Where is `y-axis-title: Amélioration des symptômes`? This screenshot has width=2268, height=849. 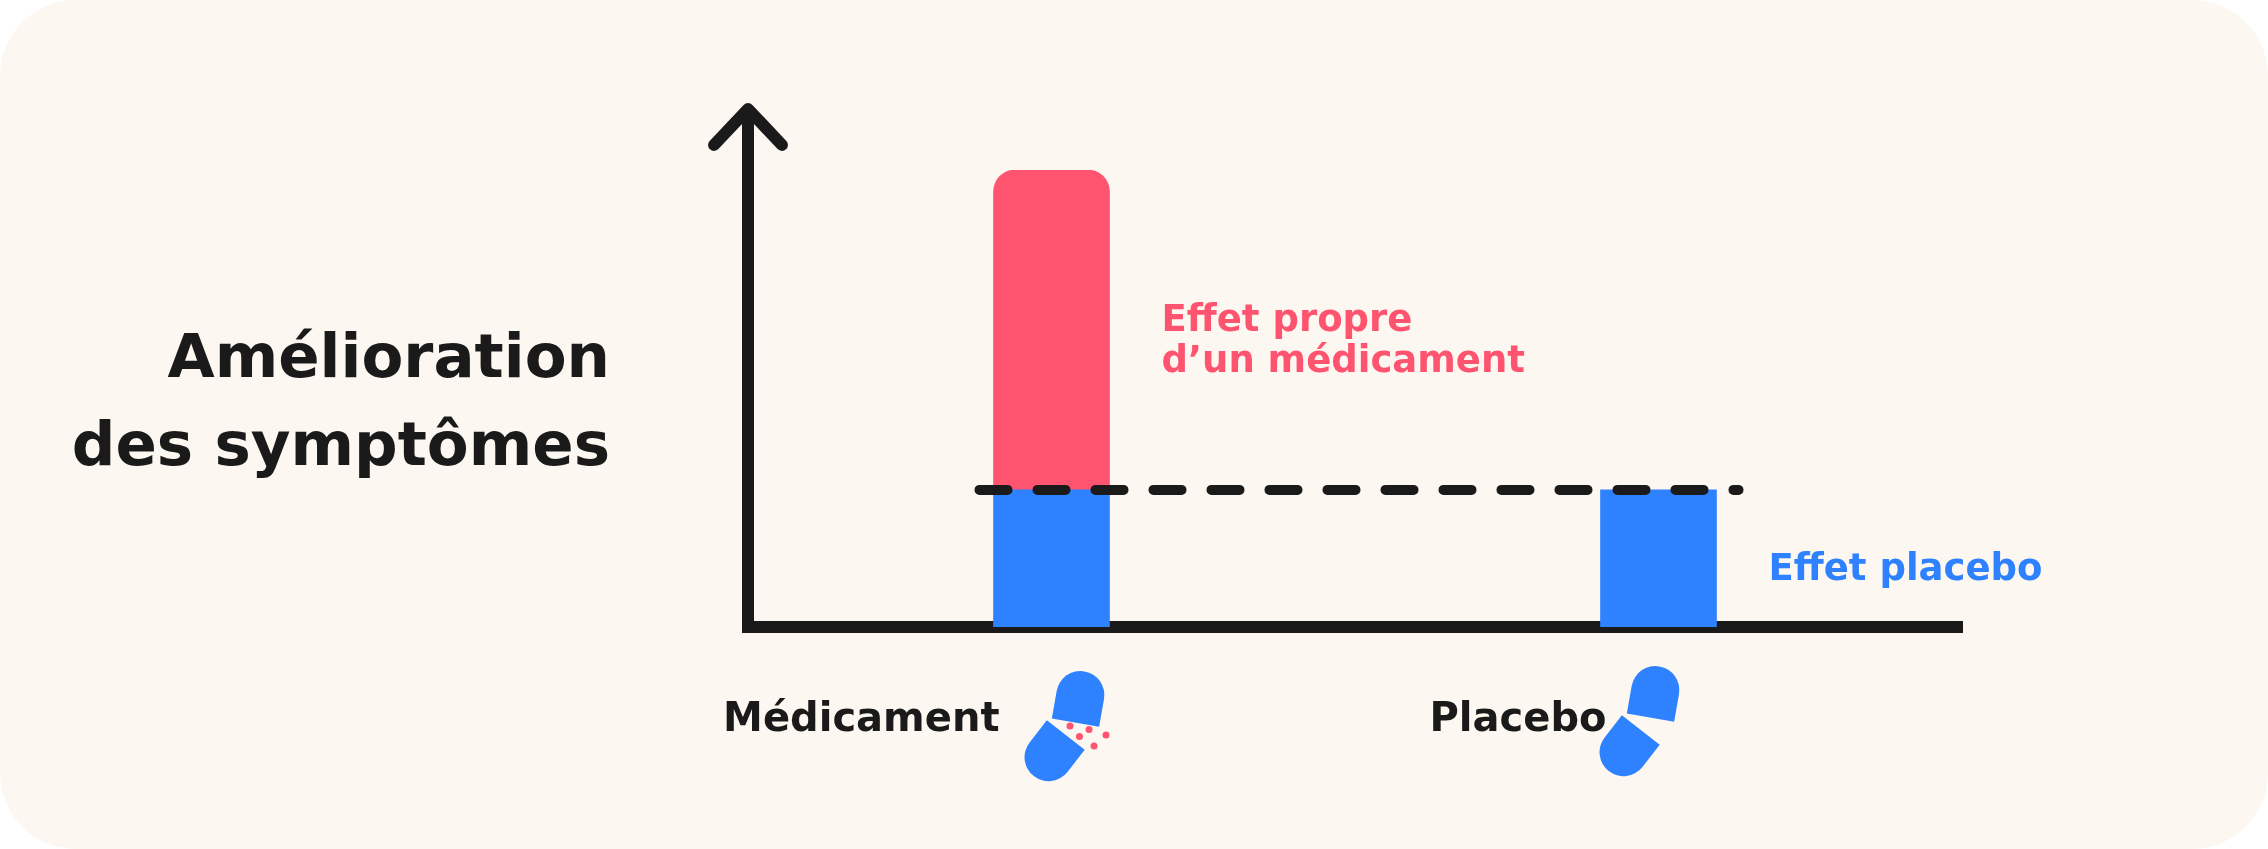
y-axis-title: Amélioration des symptômes is located at coordinates (340, 400).